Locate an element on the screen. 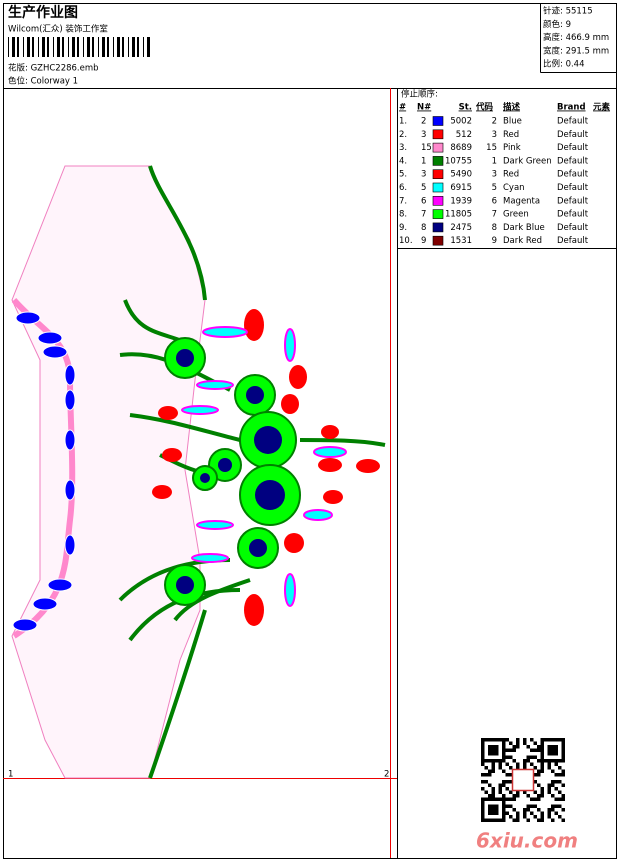  cell-needle: 1 is located at coordinates (423, 161).